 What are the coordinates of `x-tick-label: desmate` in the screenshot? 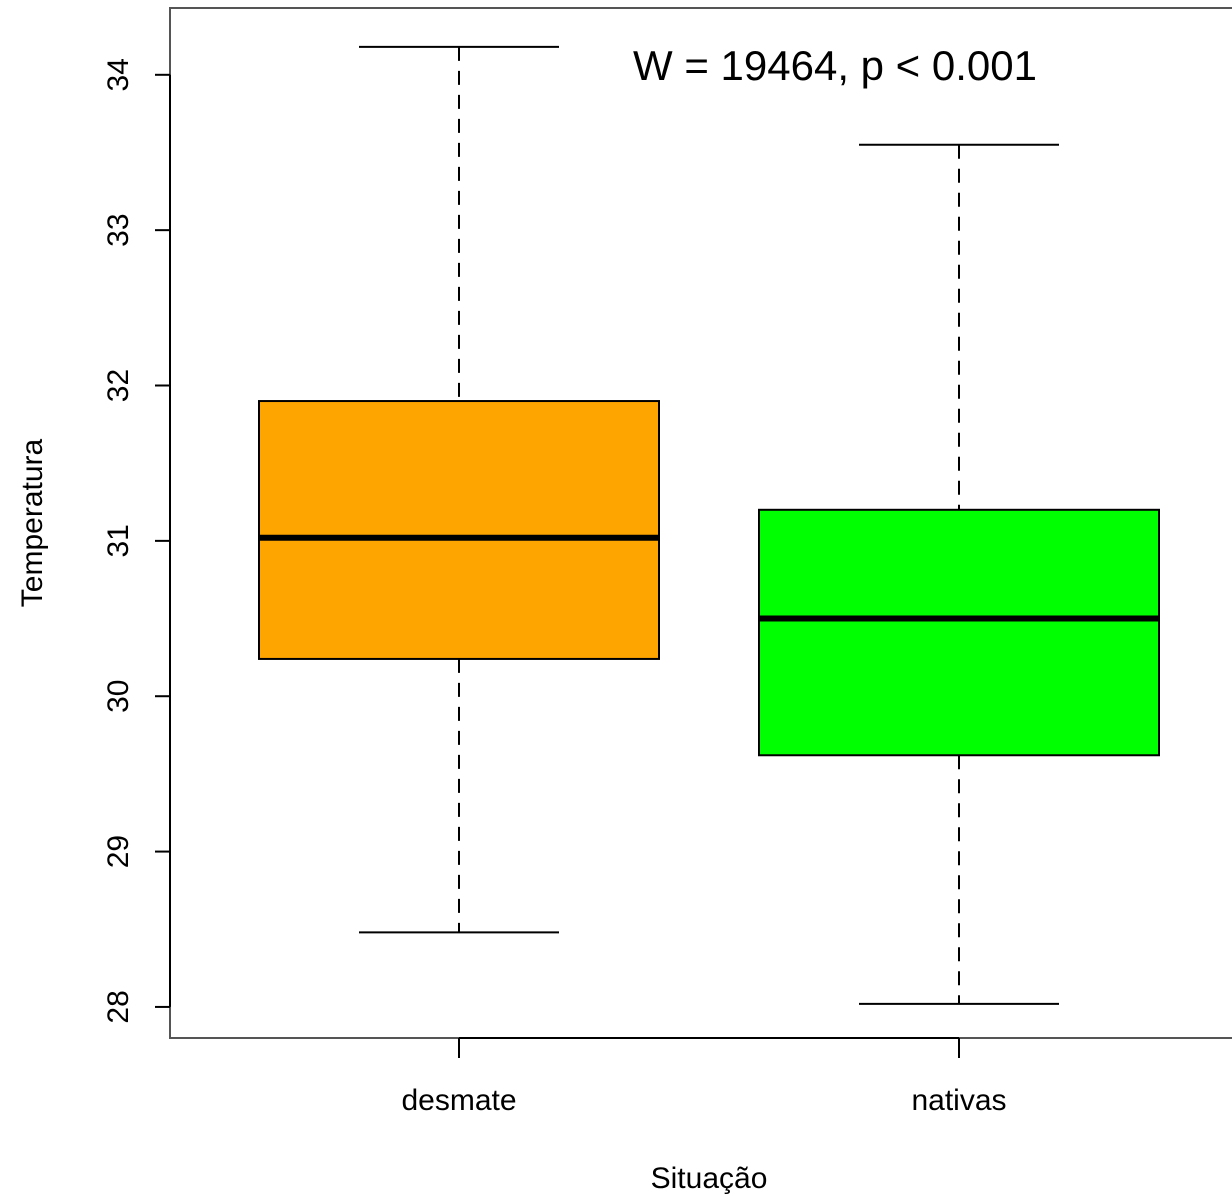 It's located at (458, 1100).